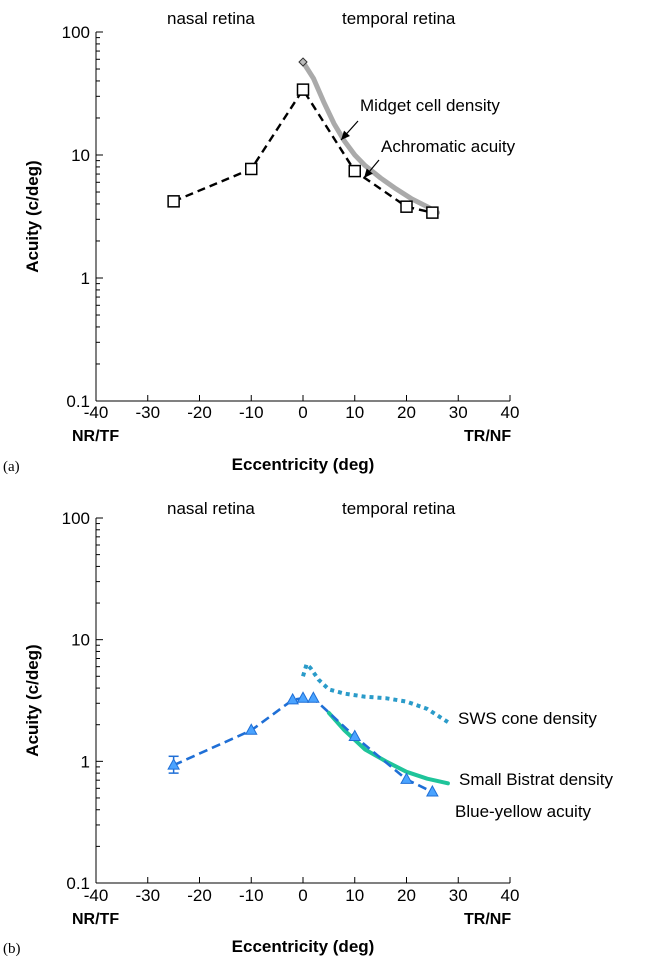 This screenshot has width=659, height=962. Describe the element at coordinates (375, 692) in the screenshot. I see `series-sws-cone-density-line` at that location.